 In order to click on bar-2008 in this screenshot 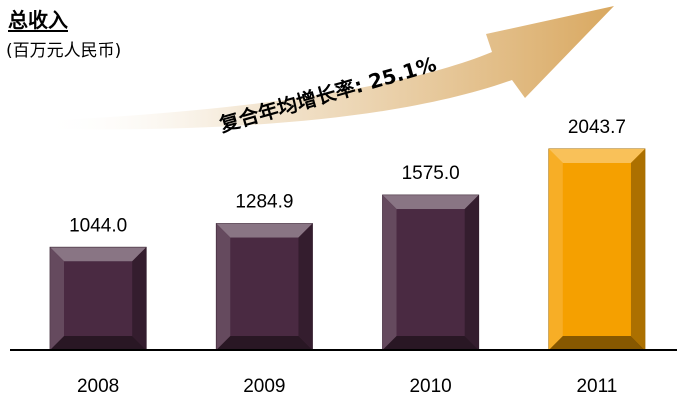, I will do `click(98, 298)`.